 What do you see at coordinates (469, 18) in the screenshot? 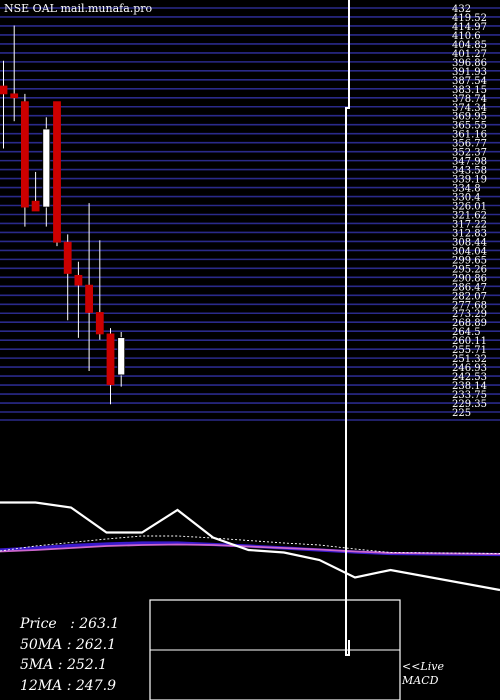
I see `y-tick-label: 419.52` at bounding box center [469, 18].